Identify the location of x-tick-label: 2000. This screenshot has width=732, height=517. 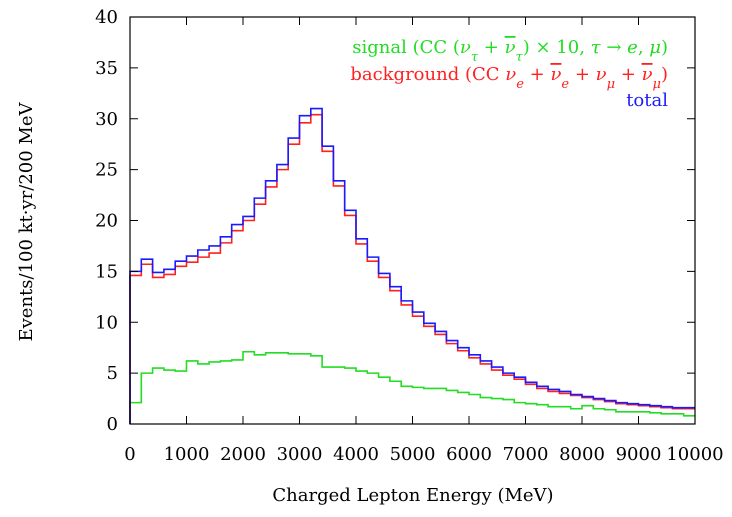
(243, 454).